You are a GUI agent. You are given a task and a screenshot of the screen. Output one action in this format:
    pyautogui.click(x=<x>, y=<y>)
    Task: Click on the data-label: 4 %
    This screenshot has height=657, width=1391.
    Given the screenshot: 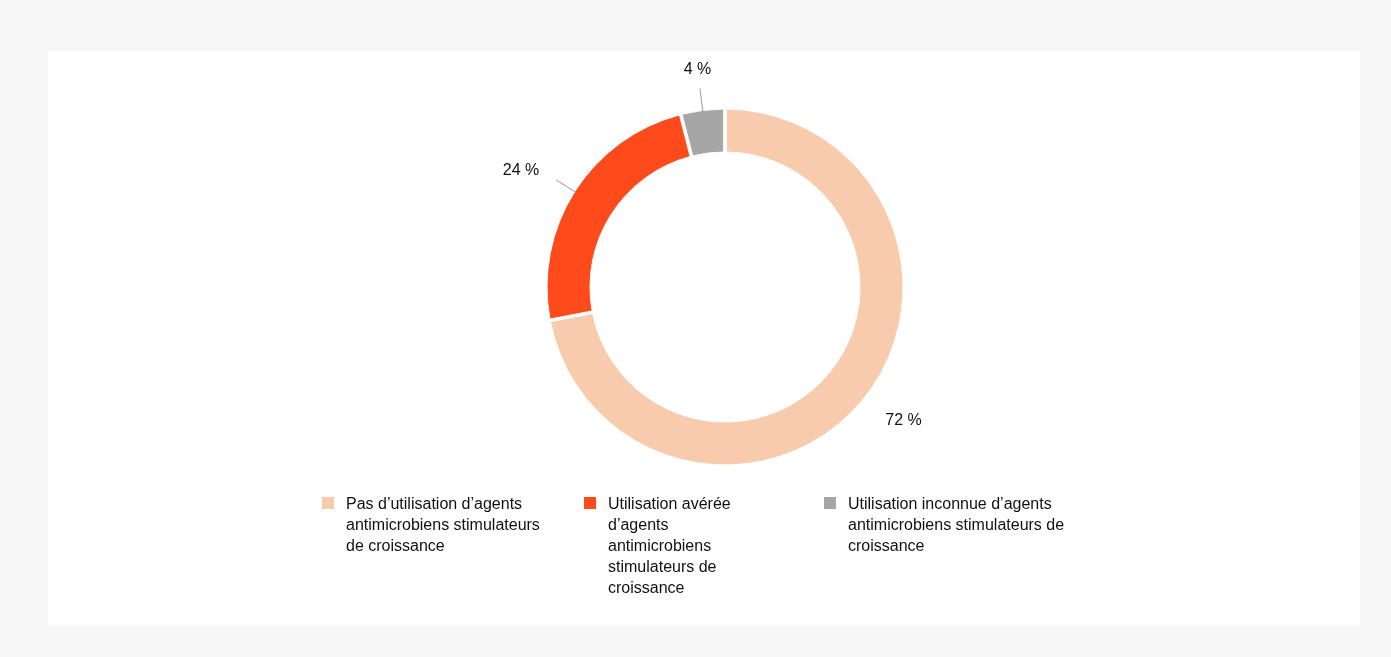 What is the action you would take?
    pyautogui.click(x=697, y=69)
    